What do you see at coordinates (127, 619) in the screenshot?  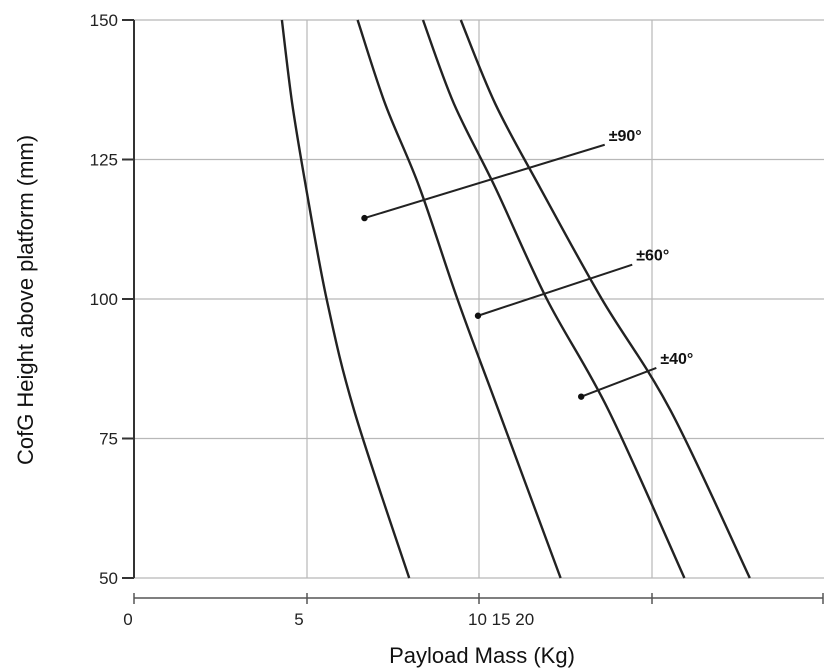 I see `x-tick-label: 0` at bounding box center [127, 619].